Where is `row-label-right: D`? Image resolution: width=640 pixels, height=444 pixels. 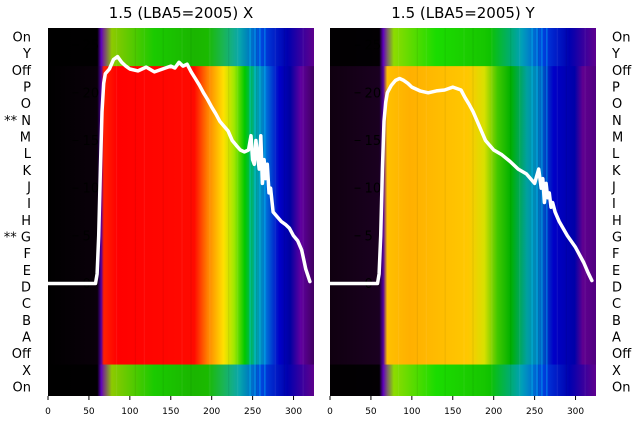
row-label-right: D is located at coordinates (617, 288).